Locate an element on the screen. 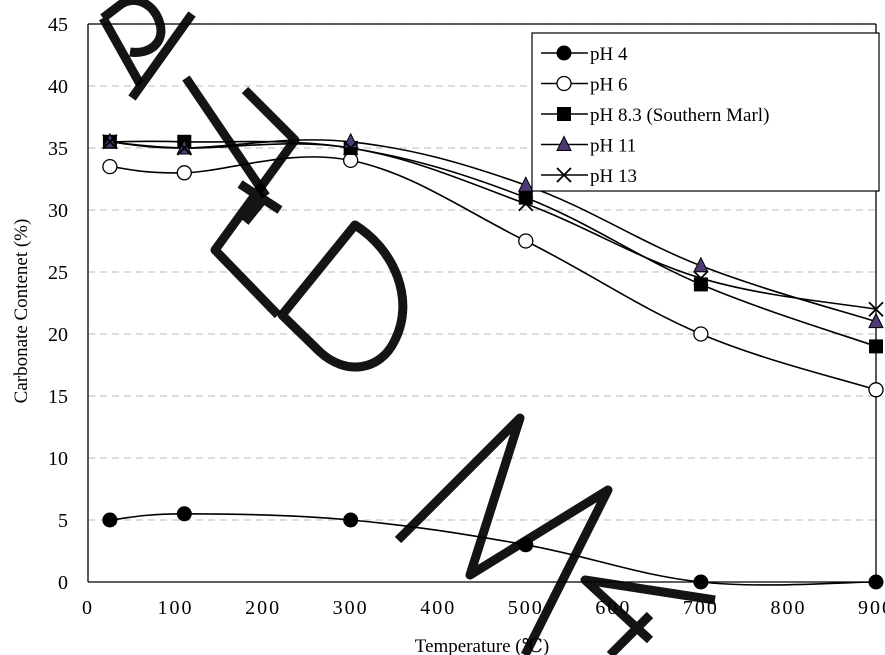  watermark-letter-p is located at coordinates (132, 43).